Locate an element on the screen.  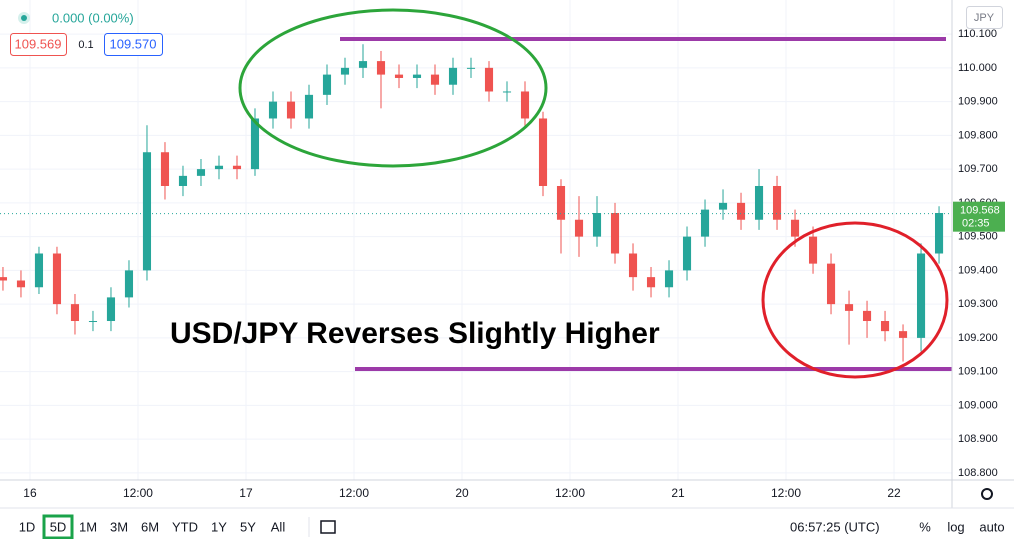
range-button: 5Y is located at coordinates (248, 526).